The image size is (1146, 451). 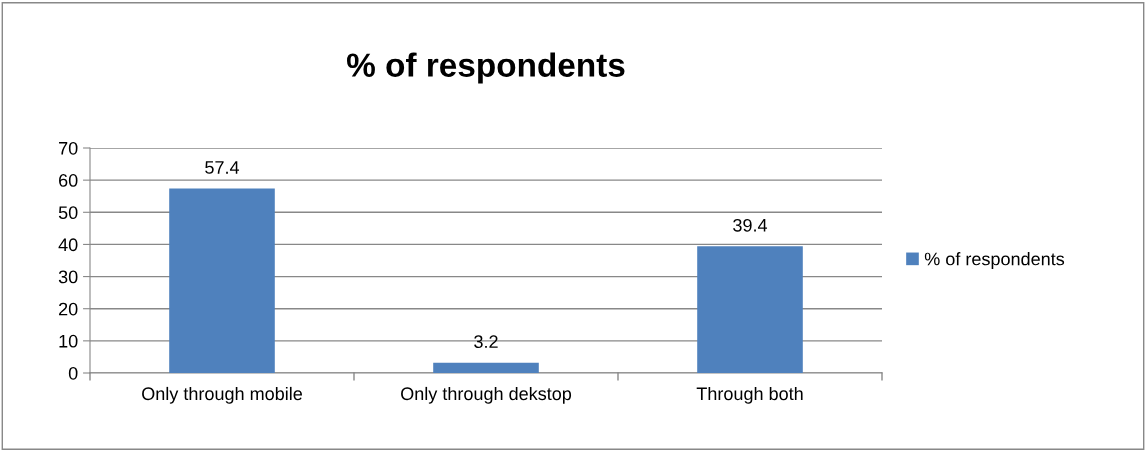 I want to click on legend-label: % of respondents, so click(x=994, y=260).